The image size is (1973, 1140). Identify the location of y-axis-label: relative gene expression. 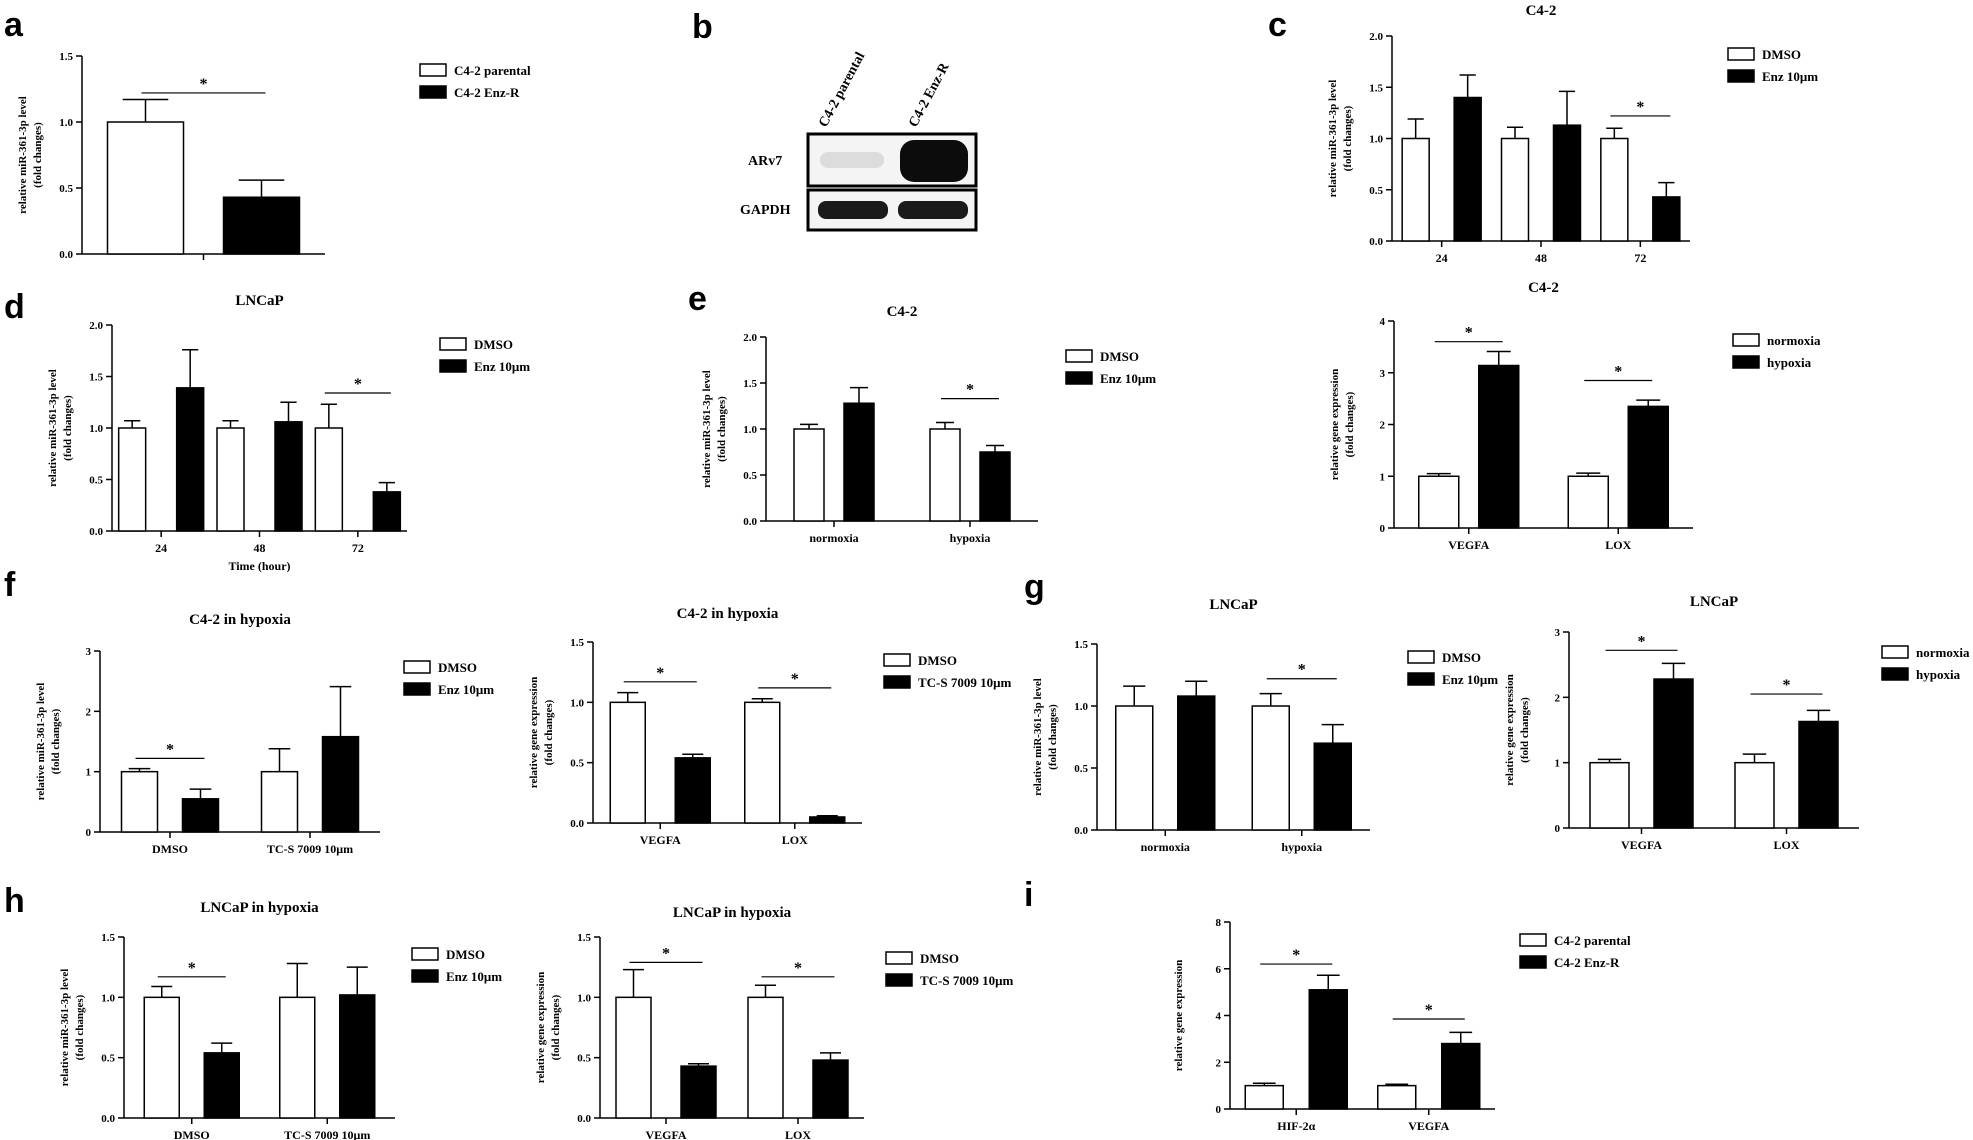
(1179, 1015).